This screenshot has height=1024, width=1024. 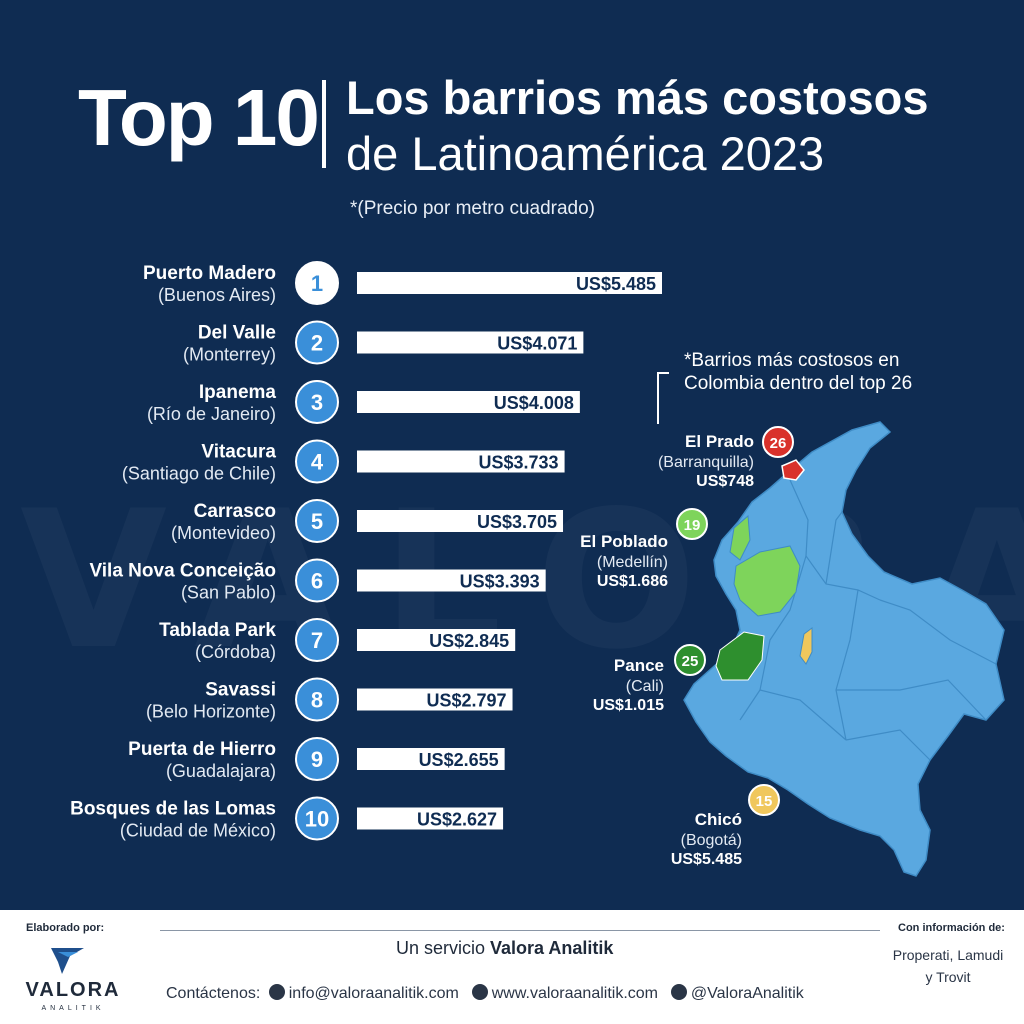 I want to click on rank-number-10: 10, so click(x=317, y=819).